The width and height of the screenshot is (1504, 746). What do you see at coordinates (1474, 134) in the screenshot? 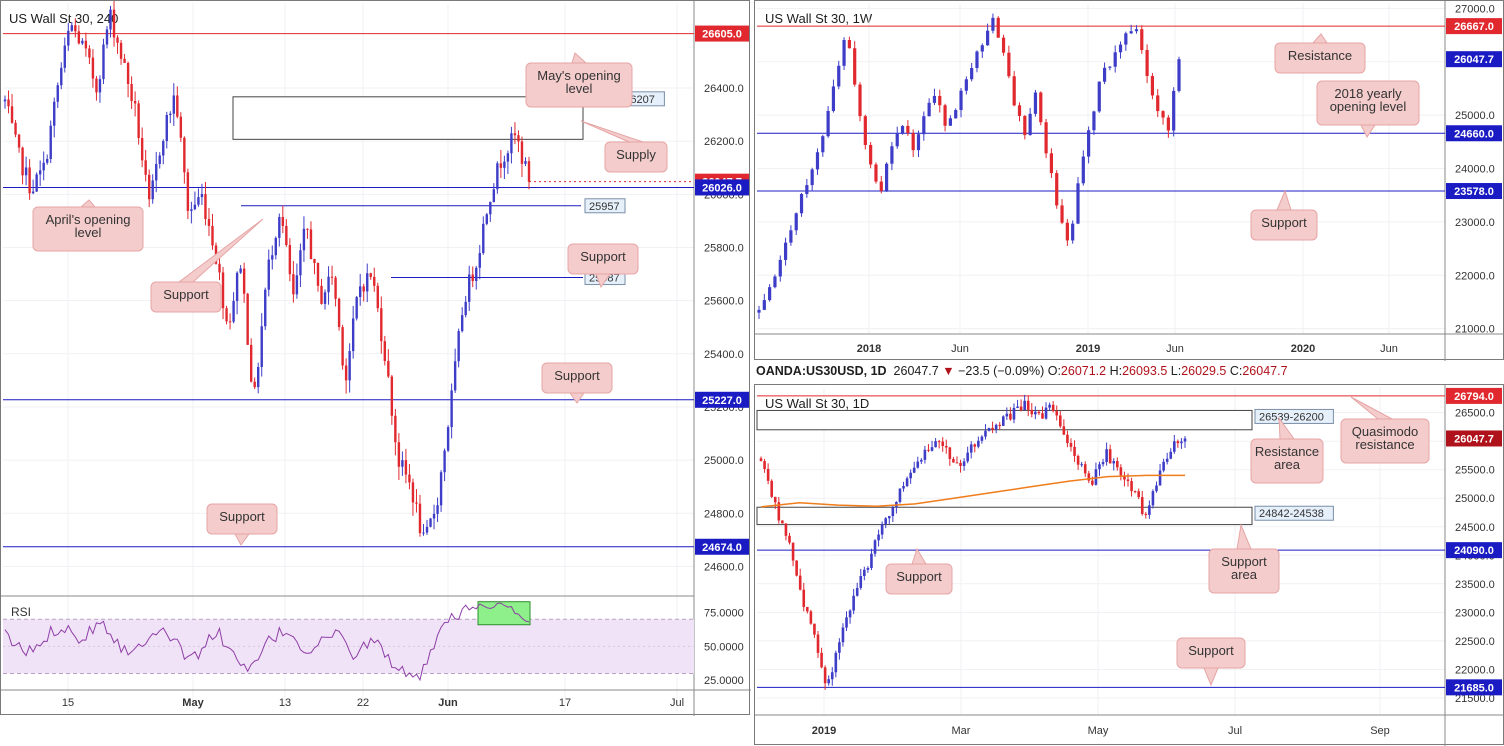
I see `price-tag-label: 24660.0` at bounding box center [1474, 134].